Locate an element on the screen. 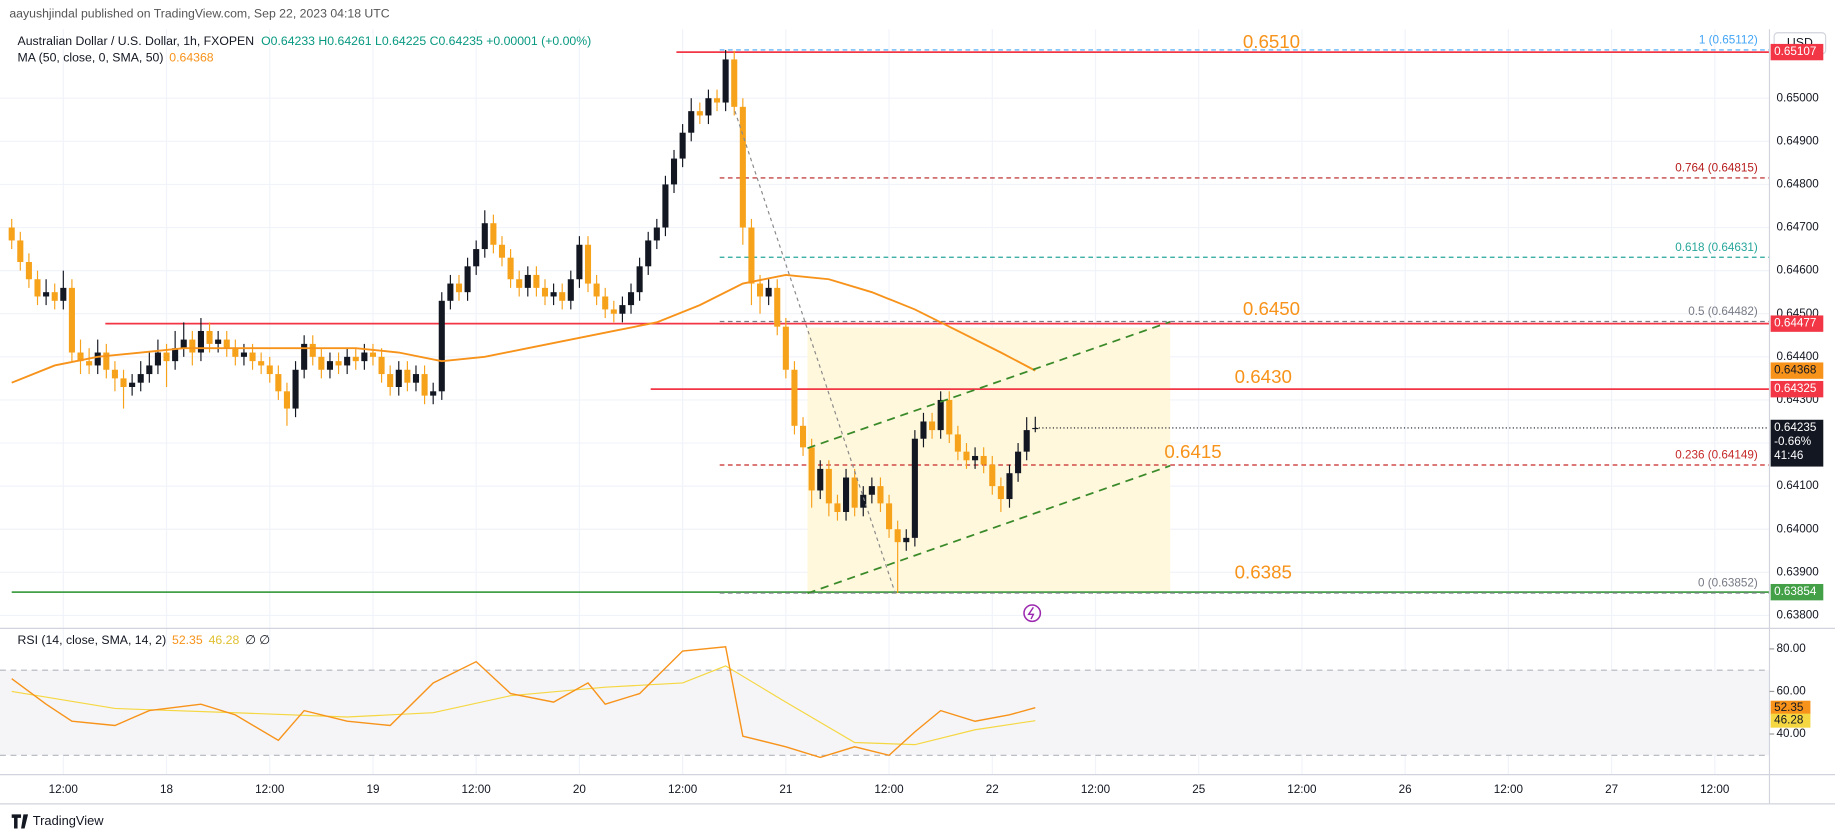 The image size is (1835, 839). x-tick-label: 20 is located at coordinates (580, 789).